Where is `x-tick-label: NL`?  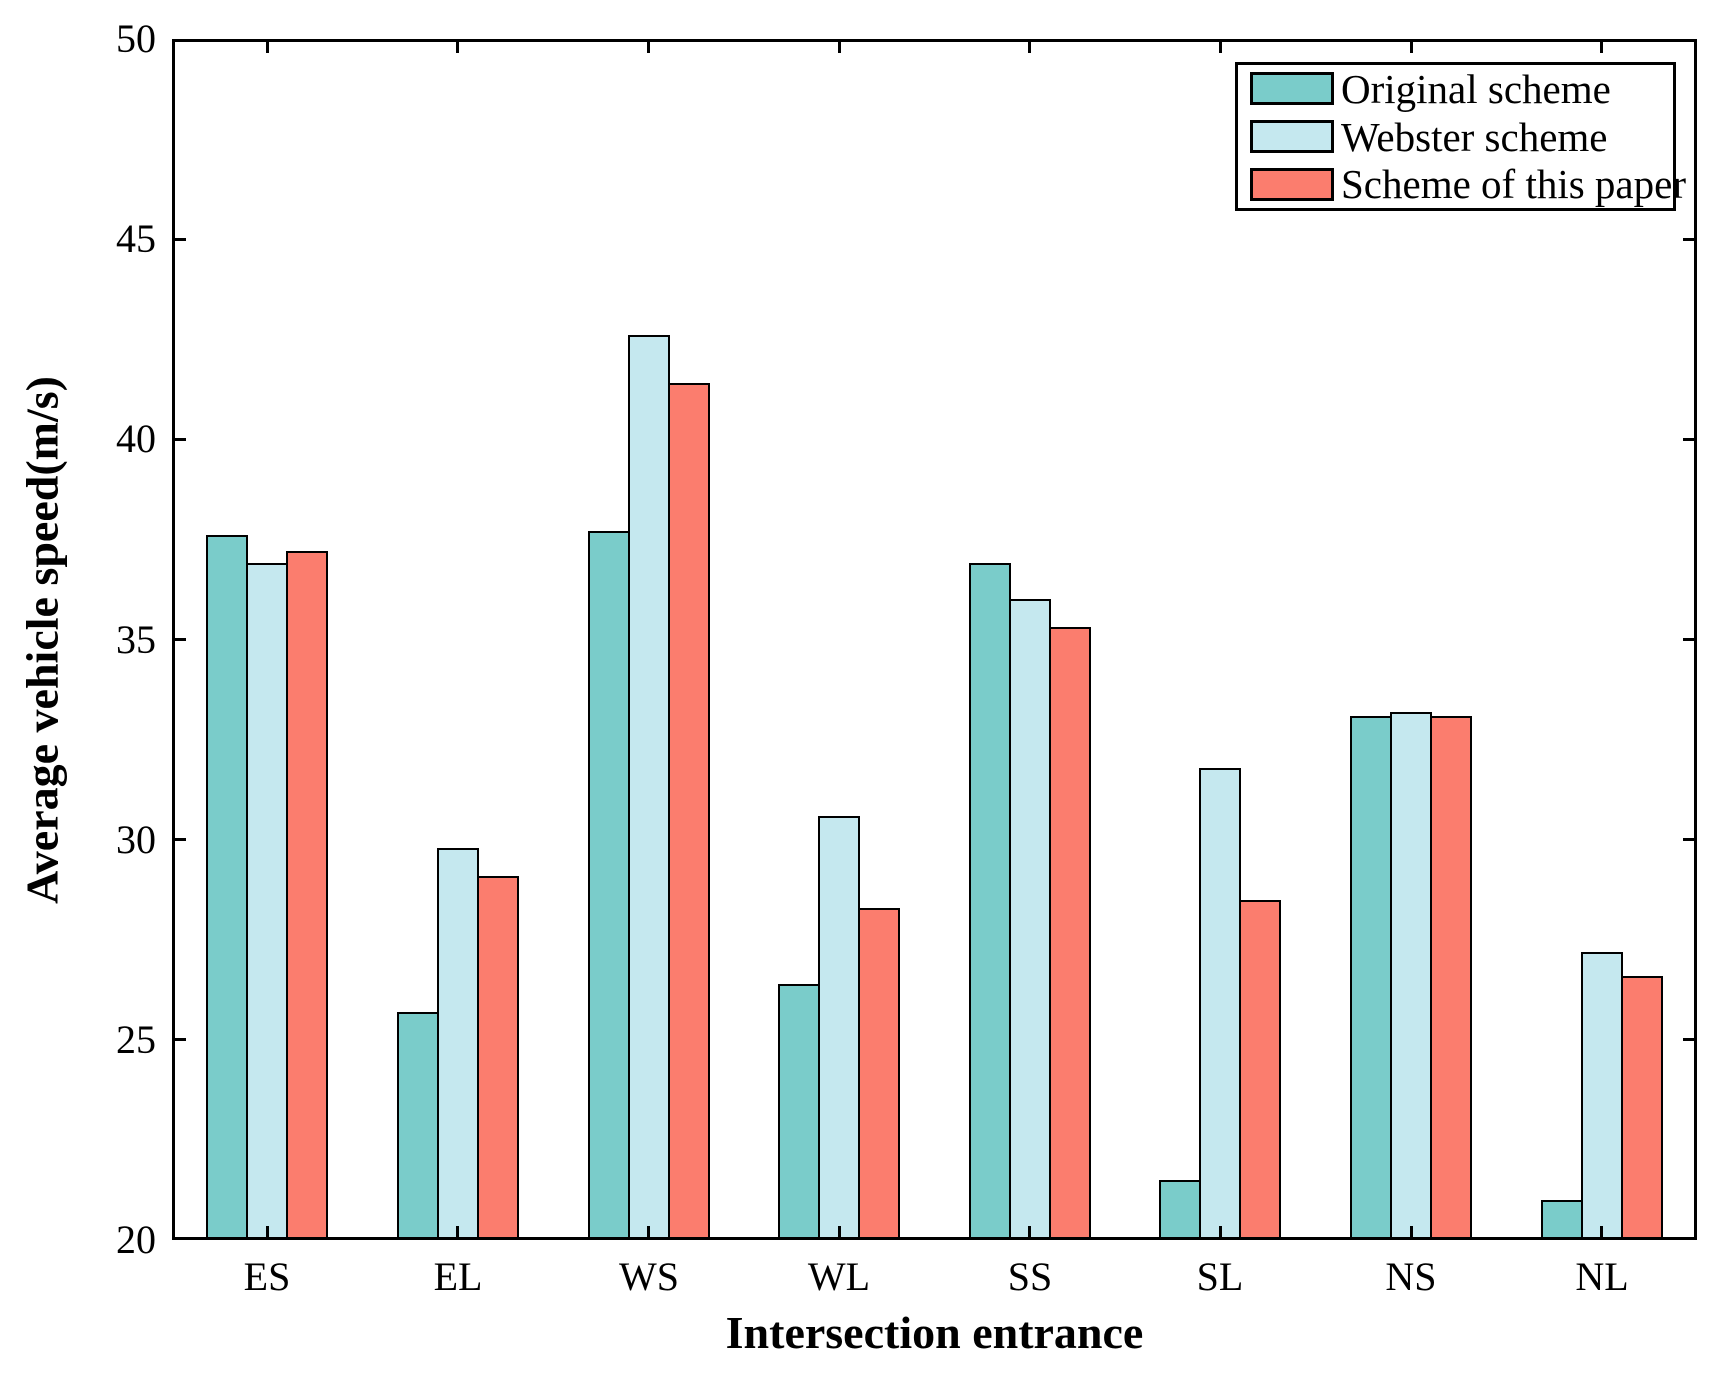 x-tick-label: NL is located at coordinates (1602, 1276).